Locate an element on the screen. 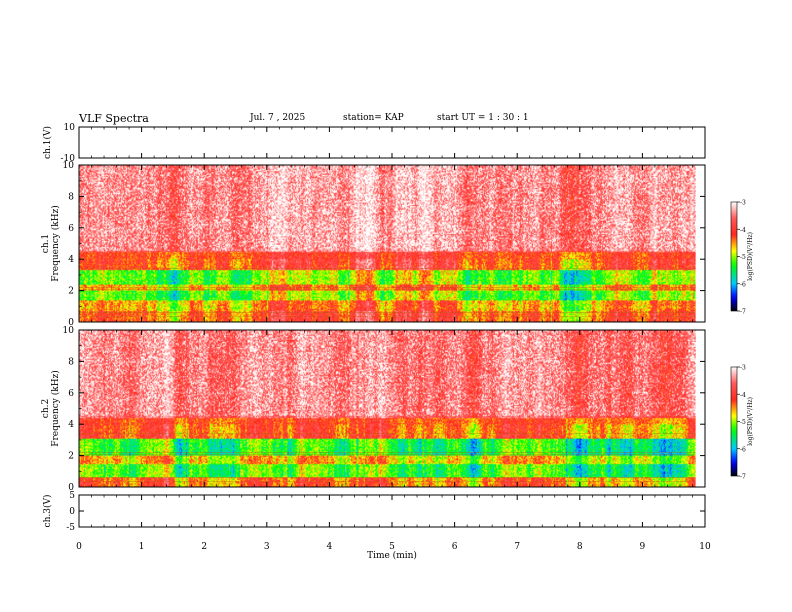  ch2-colorbar-tick-label: -3 is located at coordinates (743, 368).